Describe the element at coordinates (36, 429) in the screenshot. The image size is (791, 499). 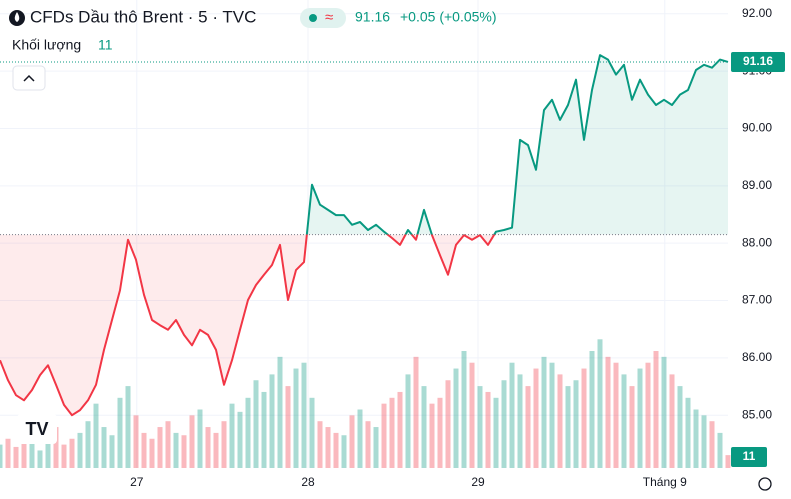
I see `tv-logo: TV` at that location.